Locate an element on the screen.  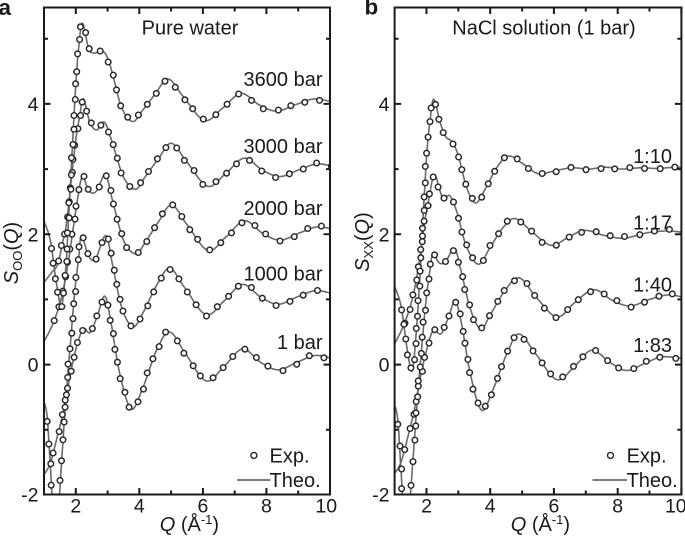
svg-text: a is located at coordinates (6, 10).